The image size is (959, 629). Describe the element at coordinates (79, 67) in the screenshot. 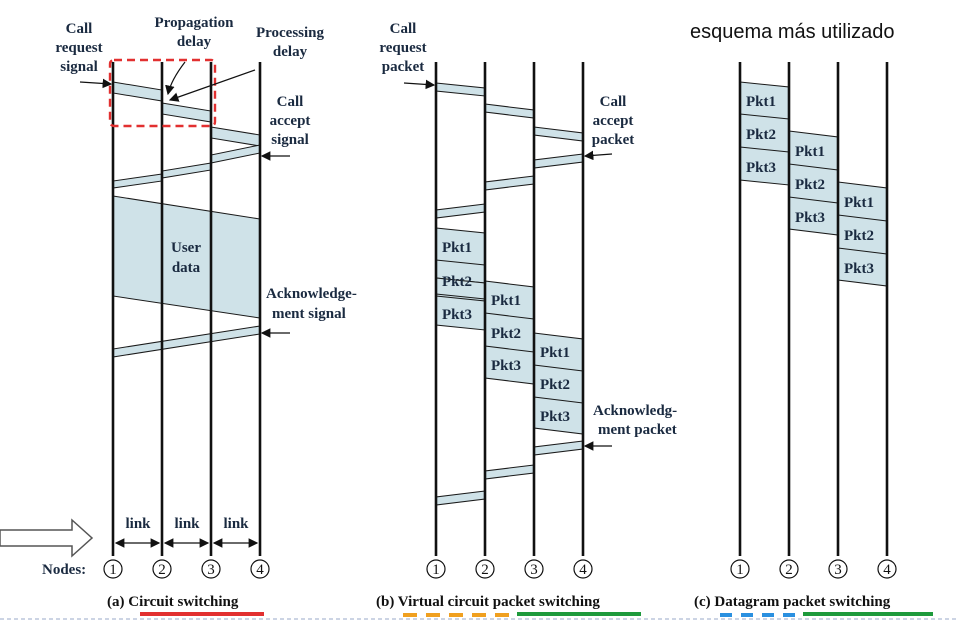

I see `a-call-request-3: signal` at that location.